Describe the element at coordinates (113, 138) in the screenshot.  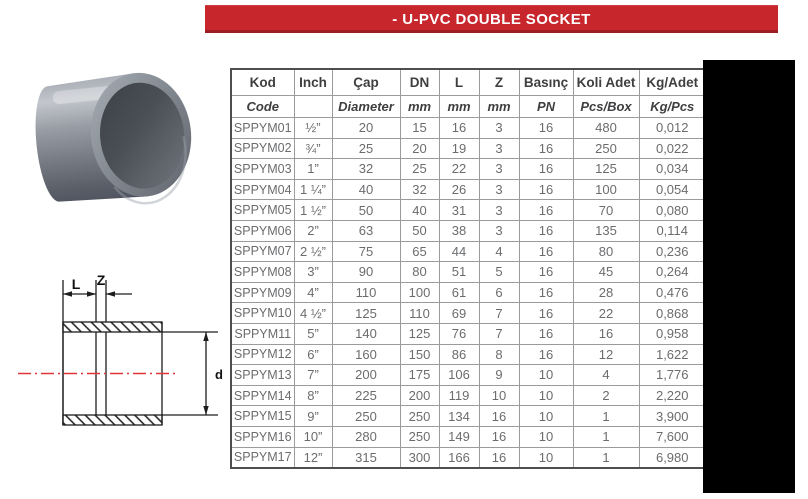
I see `pvc-socket-image` at that location.